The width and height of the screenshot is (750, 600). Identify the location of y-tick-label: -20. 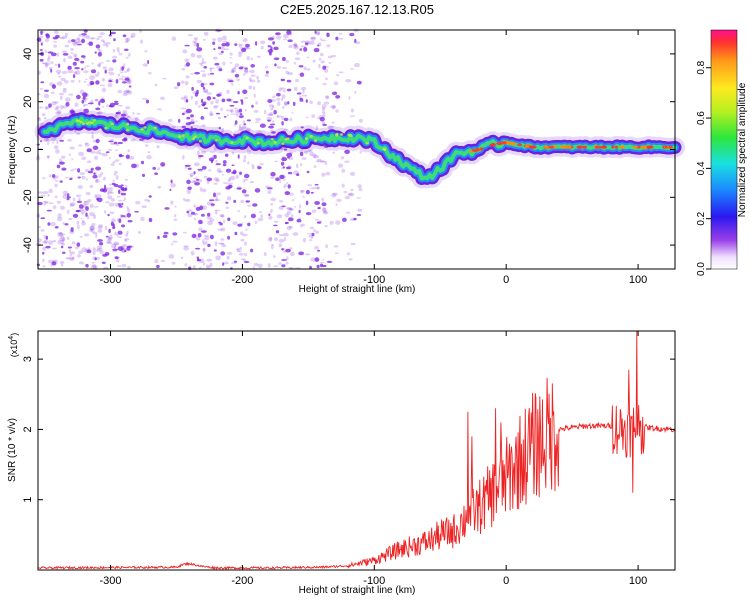
(28, 197).